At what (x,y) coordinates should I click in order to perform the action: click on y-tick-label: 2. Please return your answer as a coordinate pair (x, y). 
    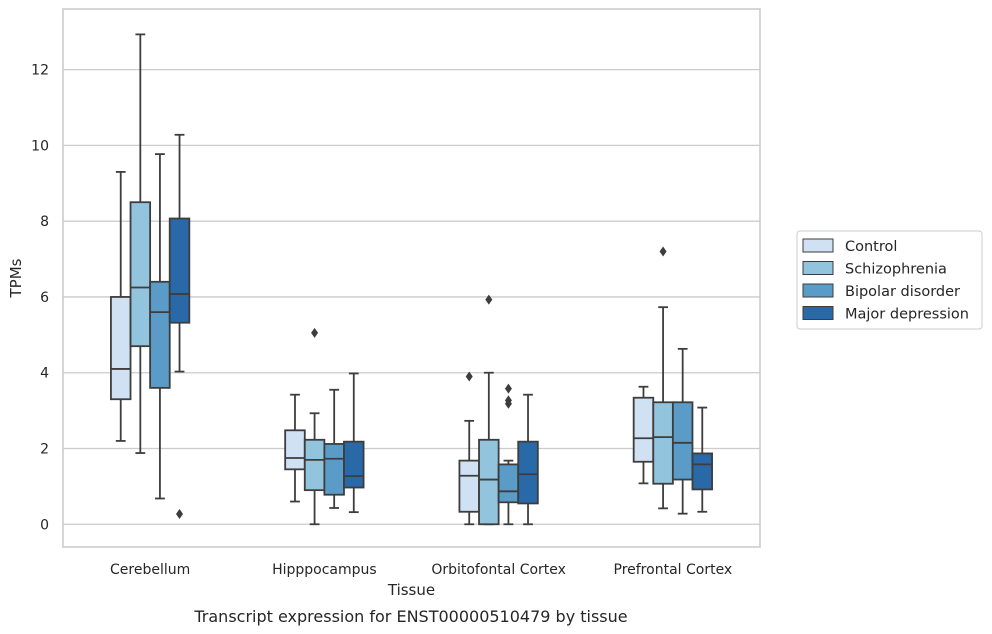
    Looking at the image, I should click on (44, 449).